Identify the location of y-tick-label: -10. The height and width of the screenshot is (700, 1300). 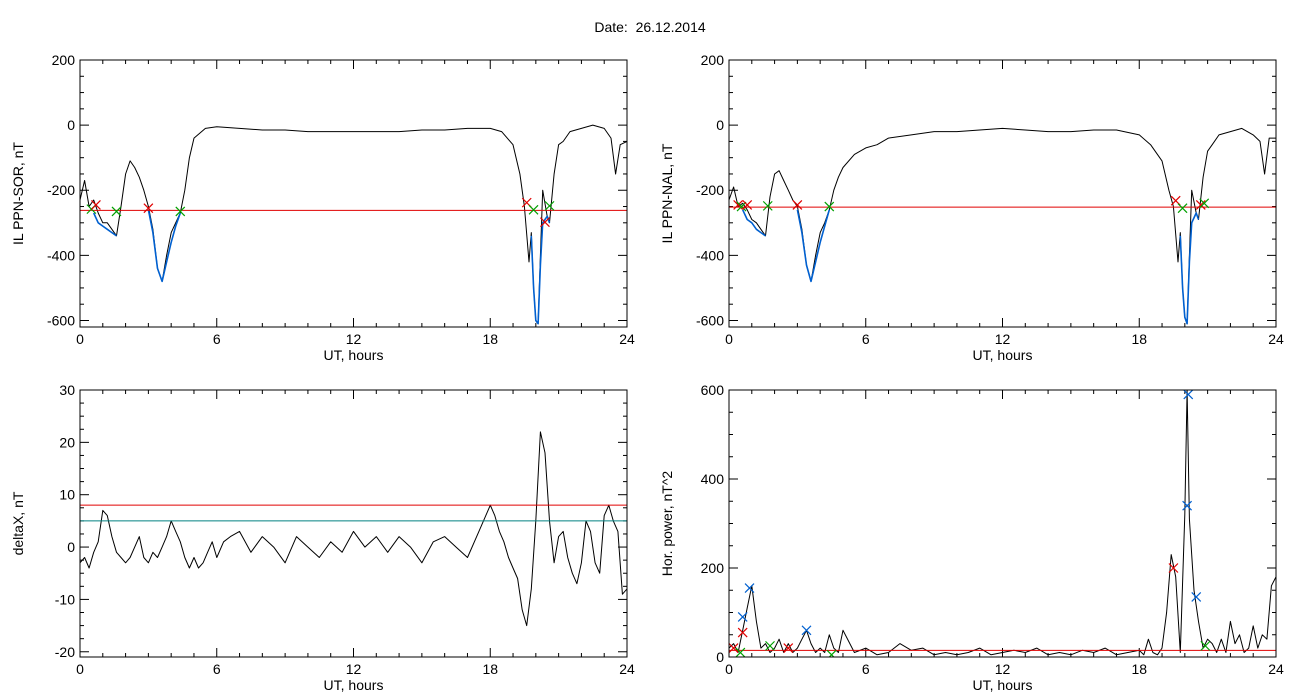
(65, 599).